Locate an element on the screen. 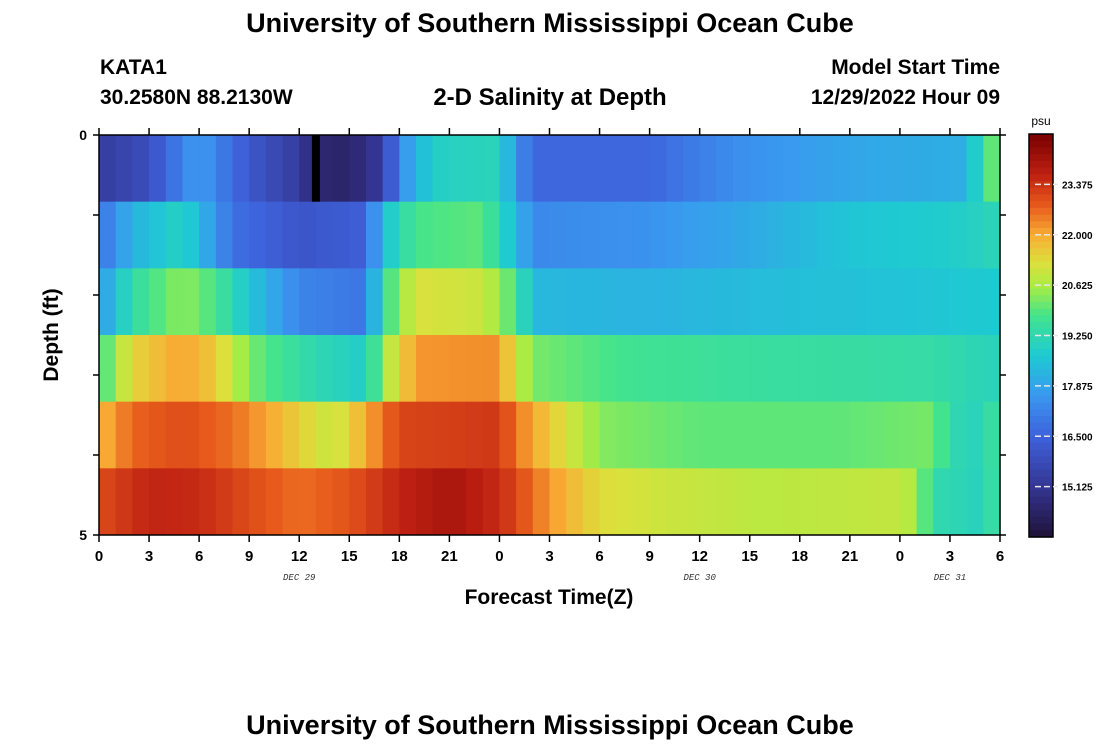 The height and width of the screenshot is (750, 1100). colorbar-tick-label: 20.625 is located at coordinates (1077, 286).